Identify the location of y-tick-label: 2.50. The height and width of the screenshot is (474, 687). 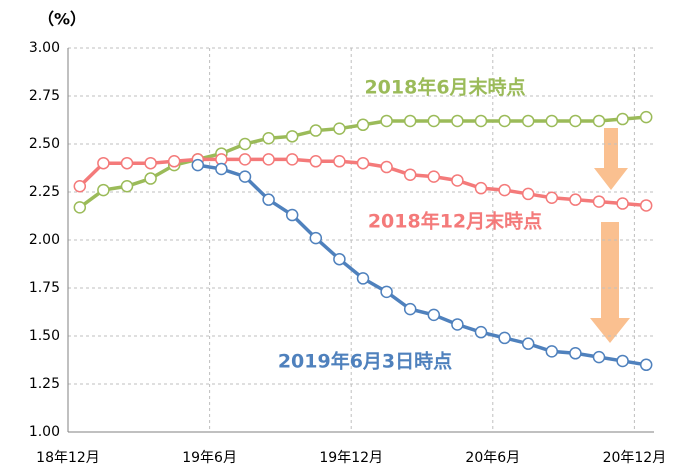
(44, 144).